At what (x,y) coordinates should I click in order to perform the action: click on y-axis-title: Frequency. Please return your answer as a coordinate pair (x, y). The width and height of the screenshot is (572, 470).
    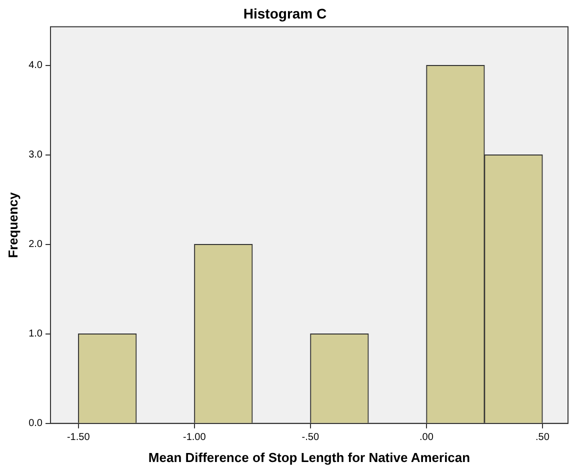
    Looking at the image, I should click on (12, 224).